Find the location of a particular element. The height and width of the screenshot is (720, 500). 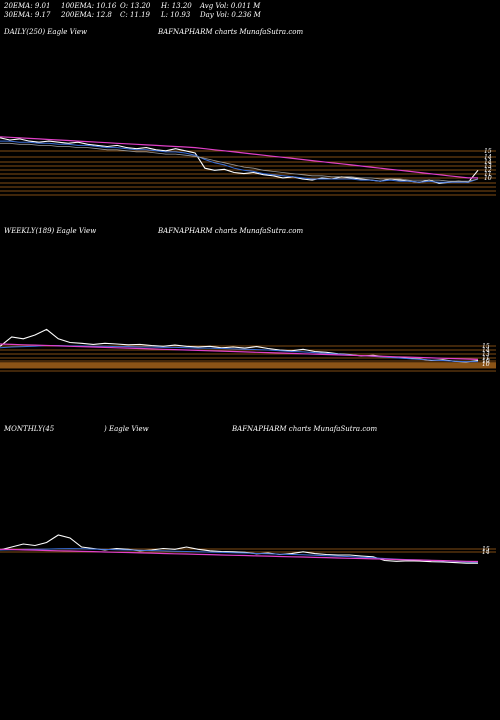

monthly-tick-label-0: 15 is located at coordinates (486, 549).